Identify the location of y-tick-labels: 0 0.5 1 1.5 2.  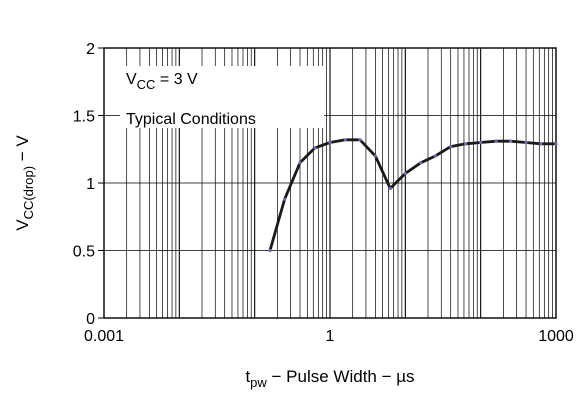
(88, 184).